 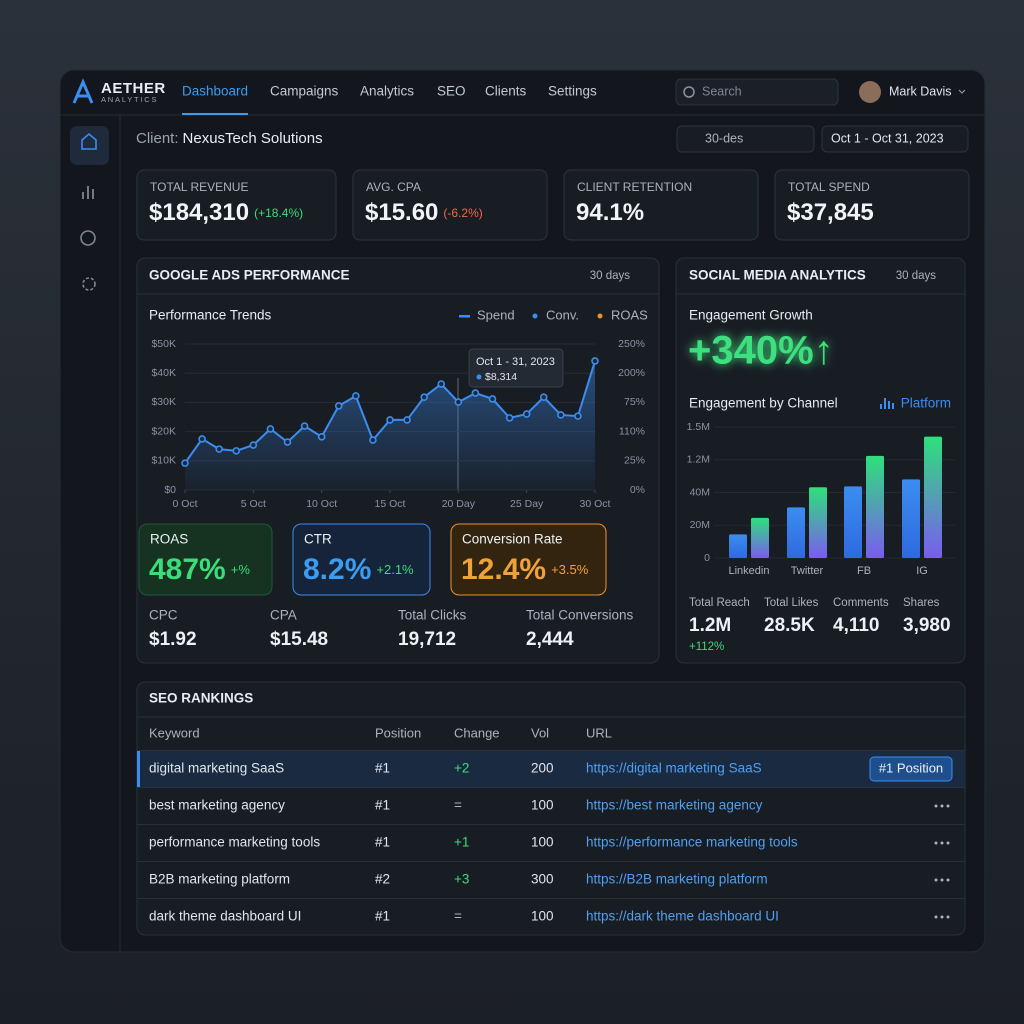 I want to click on nav-item: SEO, so click(x=451, y=91).